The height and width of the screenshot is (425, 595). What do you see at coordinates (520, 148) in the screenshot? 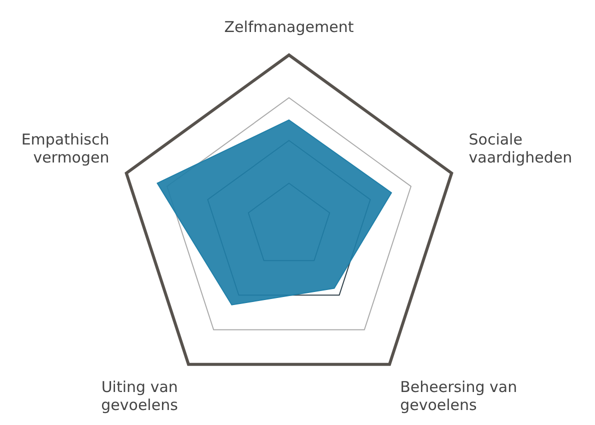
I see `spoke-label: Sociale vaardigheden` at bounding box center [520, 148].